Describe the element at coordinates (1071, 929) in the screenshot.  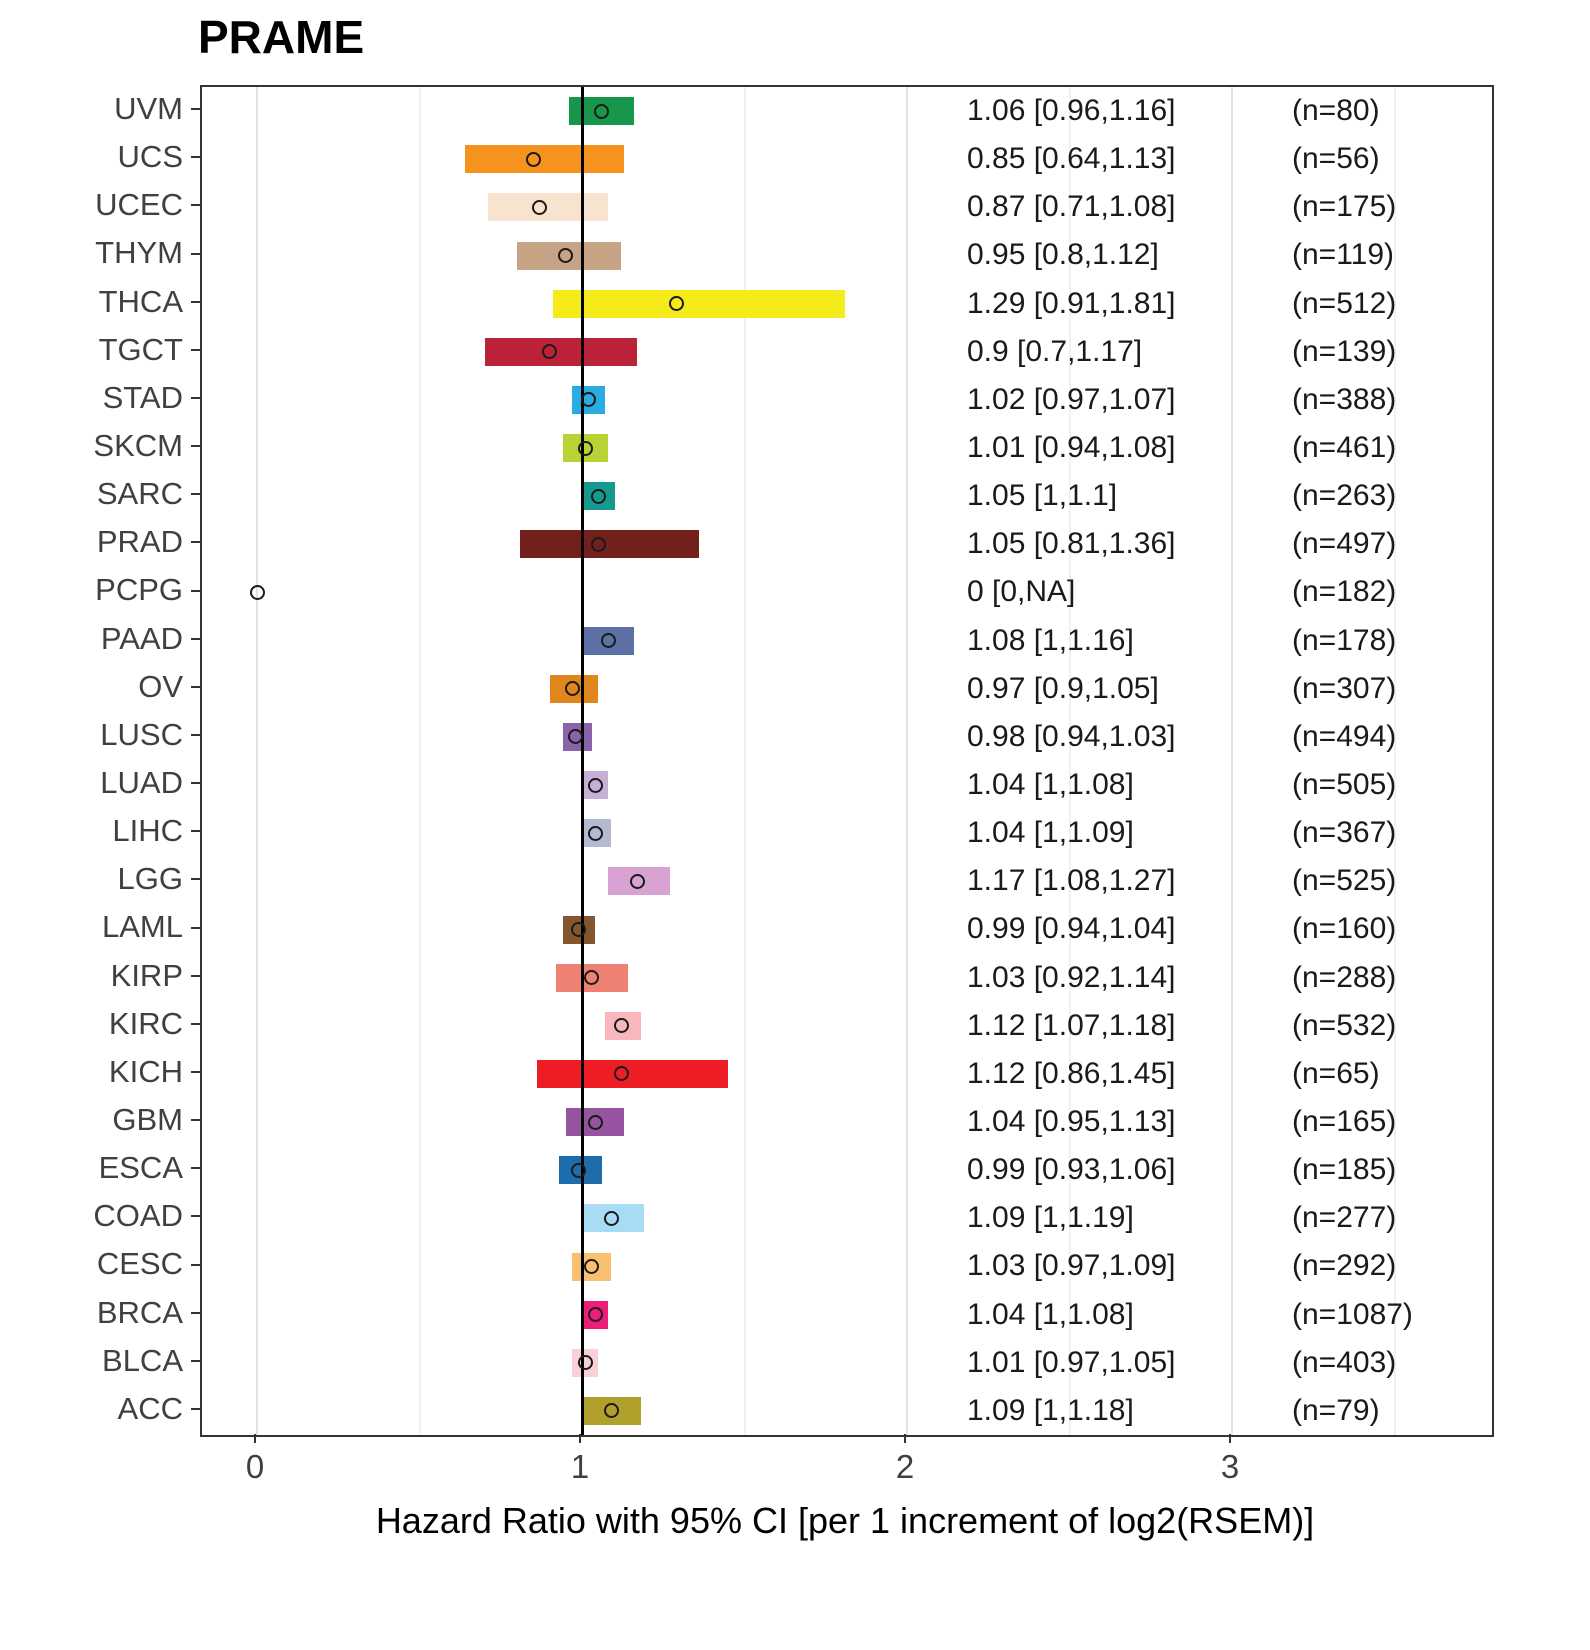
I see `ci-text: 0.99 [0.94,1.04]` at that location.